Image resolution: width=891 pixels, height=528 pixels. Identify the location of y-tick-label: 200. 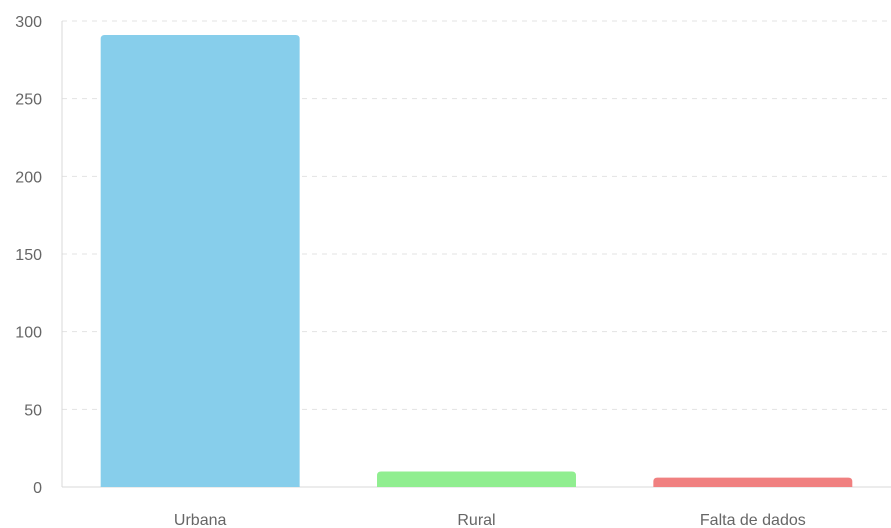
(28, 177).